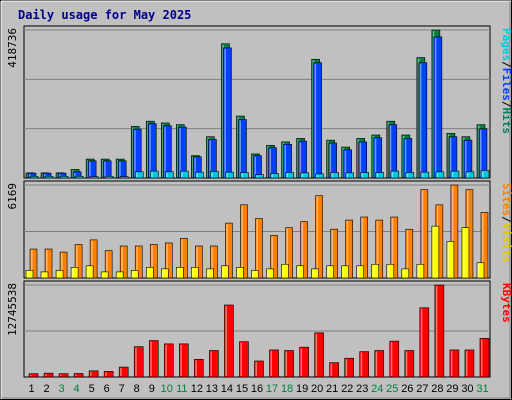  What do you see at coordinates (506, 121) in the screenshot?
I see `legend-entry: Hits` at bounding box center [506, 121].